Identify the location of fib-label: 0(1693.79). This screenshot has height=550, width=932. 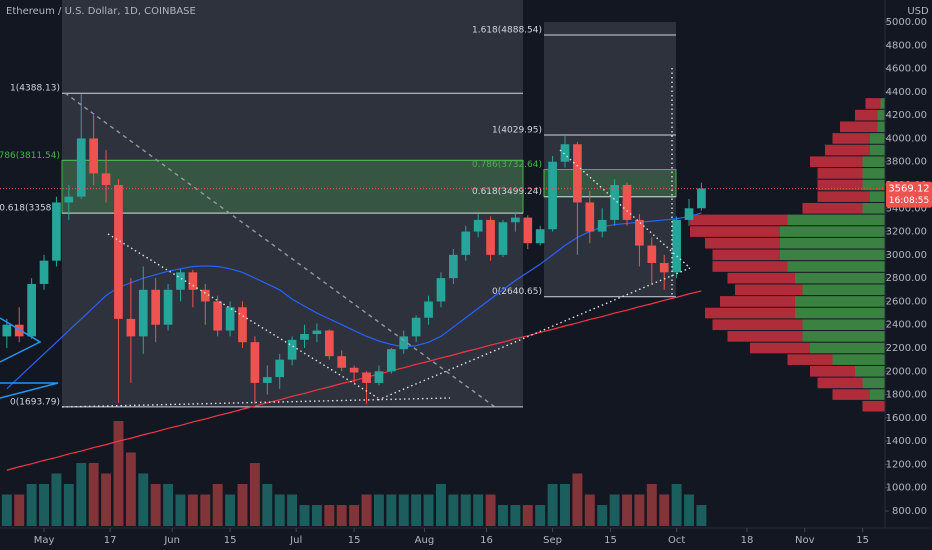
(35, 402).